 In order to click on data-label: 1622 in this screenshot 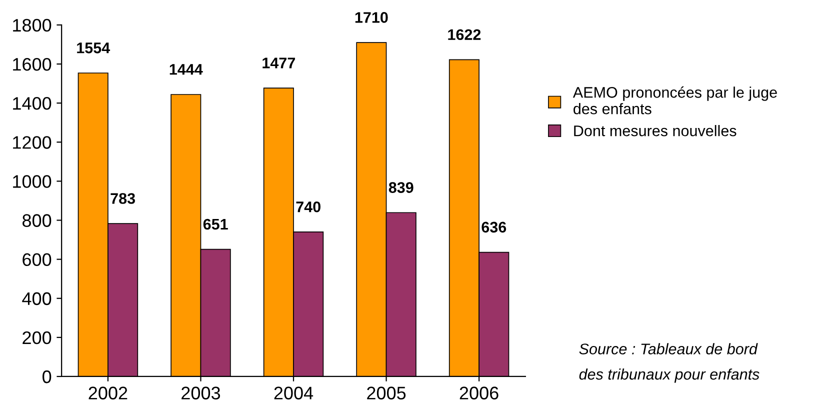, I will do `click(464, 34)`.